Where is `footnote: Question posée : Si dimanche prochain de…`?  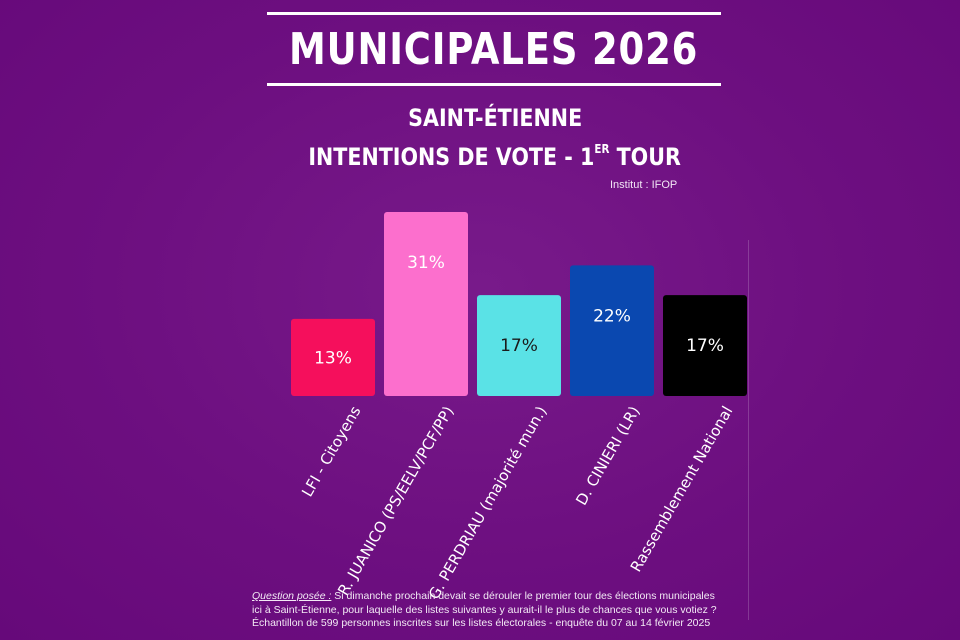
footnote: Question posée : Si dimanche prochain de… is located at coordinates (487, 610).